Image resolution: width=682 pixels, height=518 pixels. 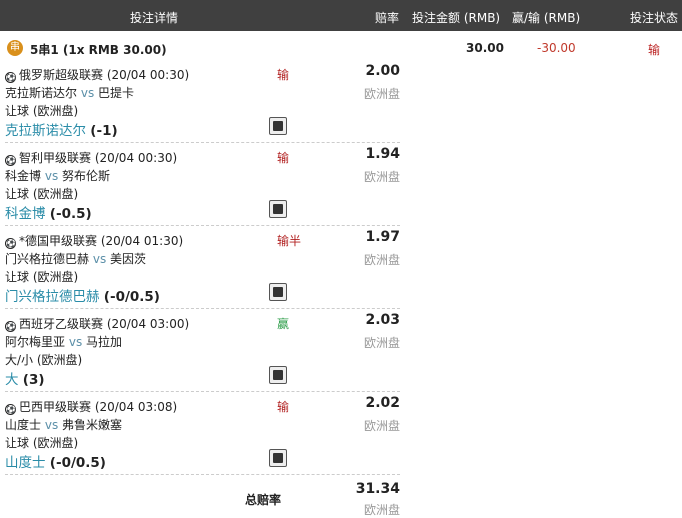 I want to click on handicap-line: (3), so click(x=33, y=380).